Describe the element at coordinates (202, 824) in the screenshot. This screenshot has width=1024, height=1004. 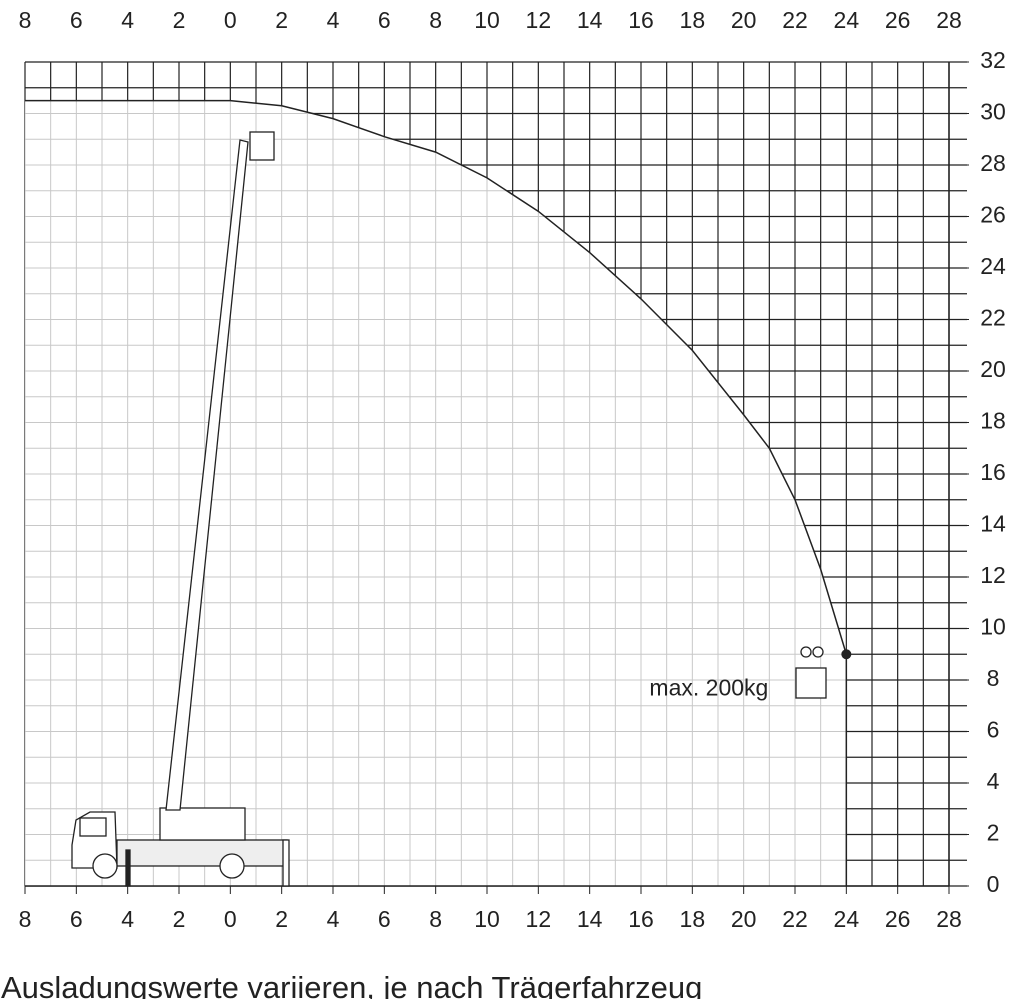
I see `turret` at that location.